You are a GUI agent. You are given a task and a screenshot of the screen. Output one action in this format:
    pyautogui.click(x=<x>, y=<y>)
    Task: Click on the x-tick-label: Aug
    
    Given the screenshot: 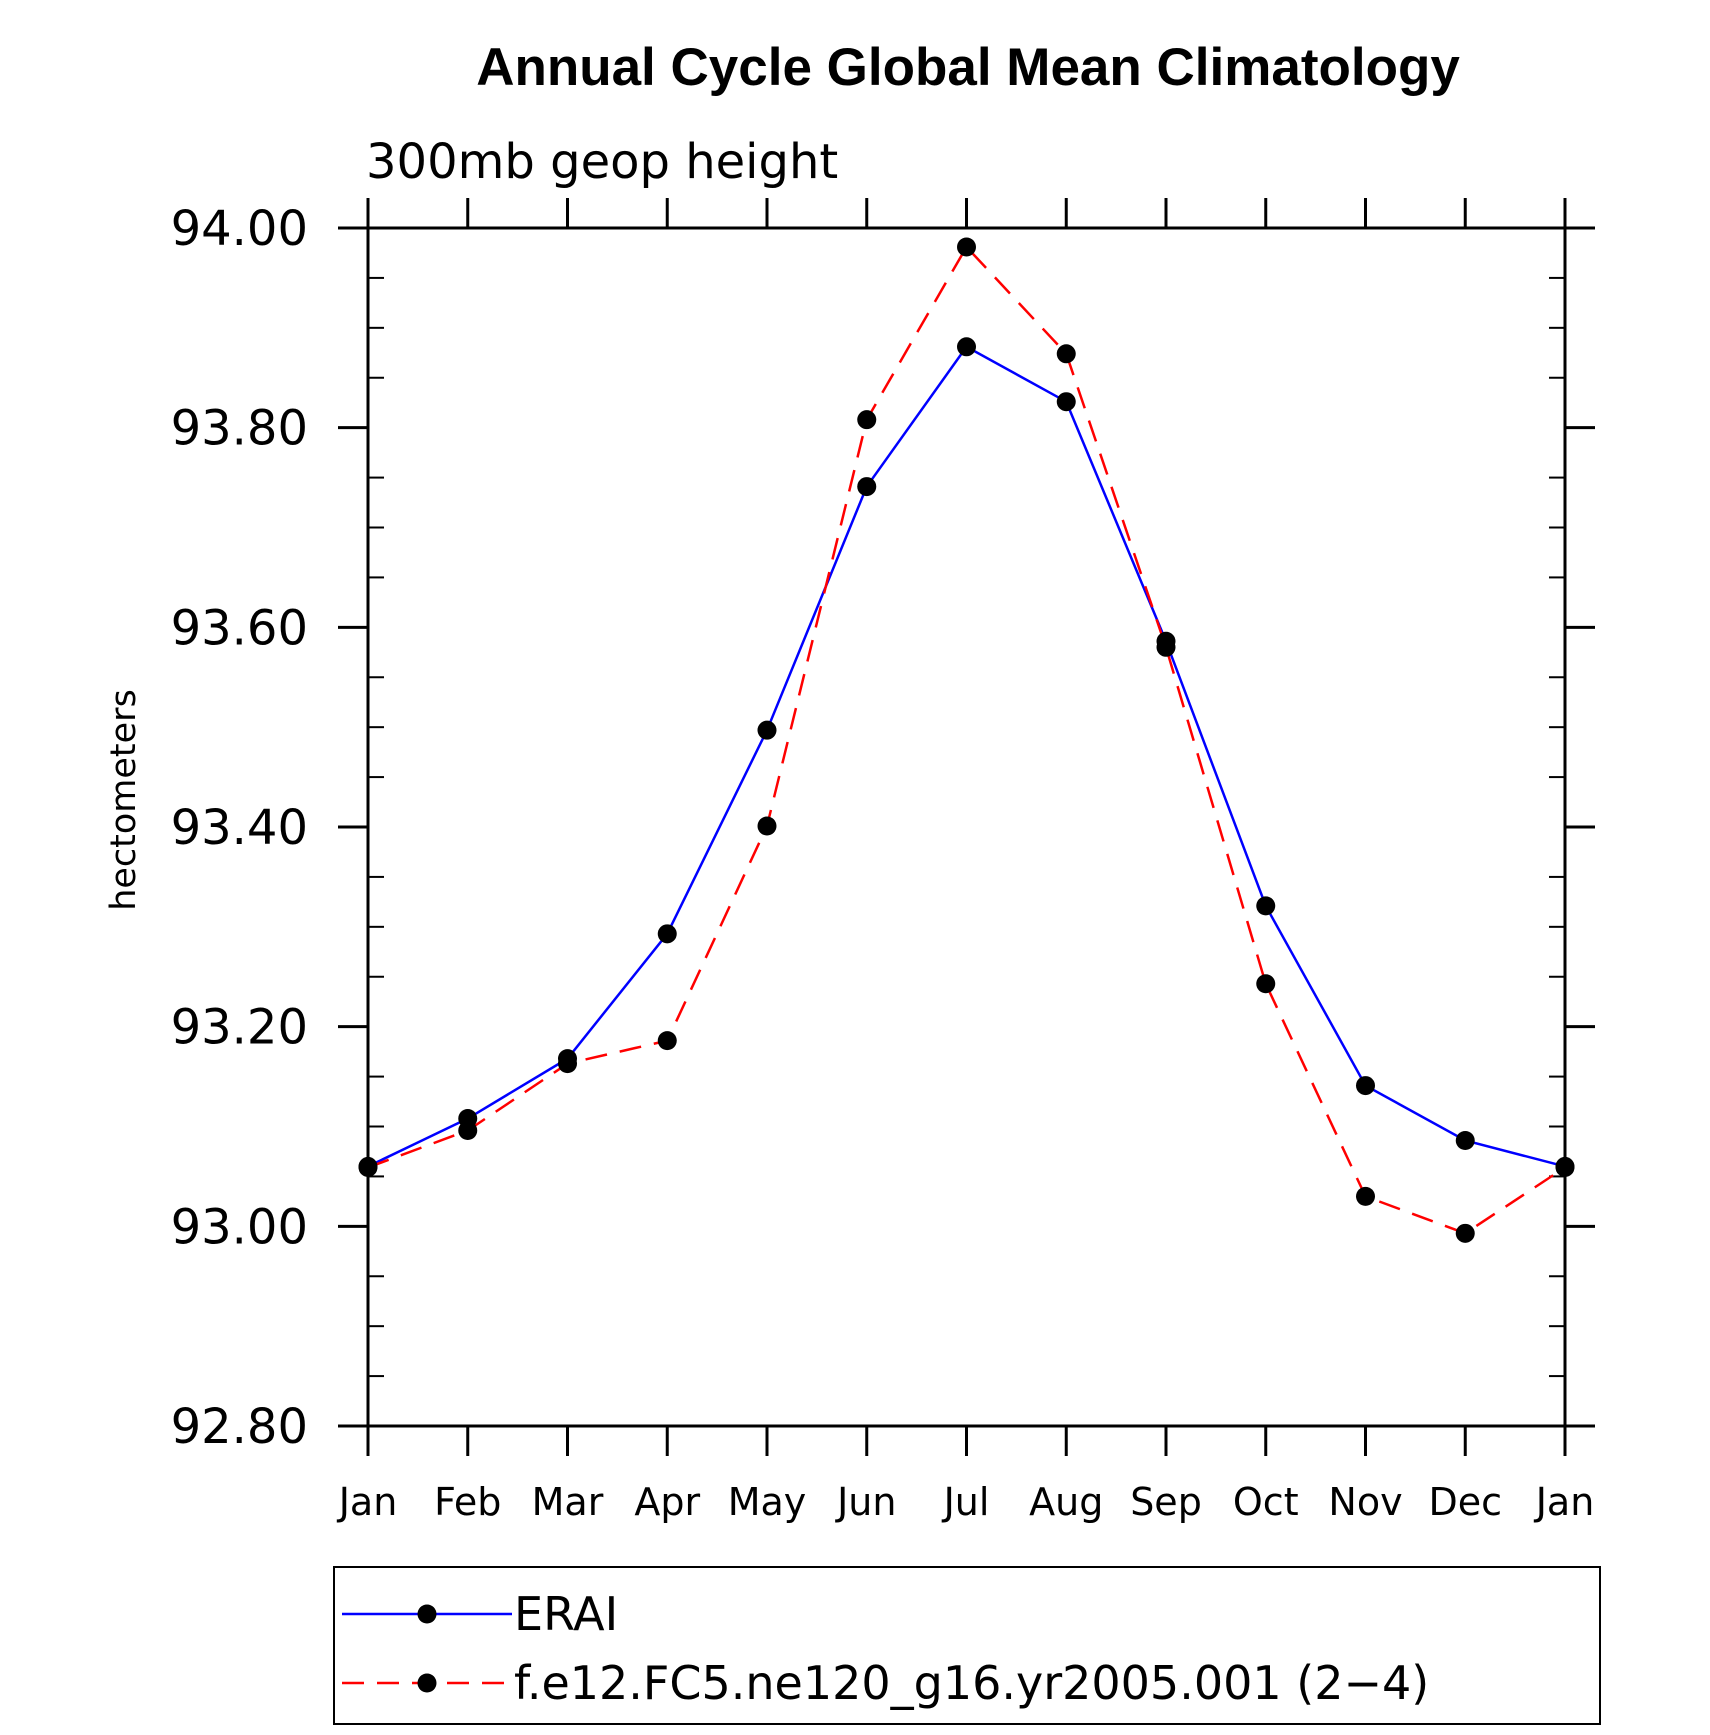 What is the action you would take?
    pyautogui.click(x=1066, y=1502)
    